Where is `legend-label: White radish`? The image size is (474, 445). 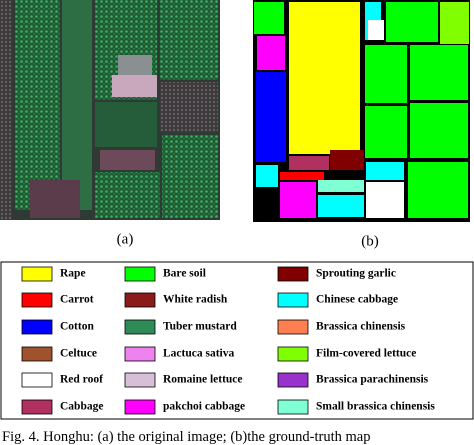
legend-label: White radish is located at coordinates (195, 300).